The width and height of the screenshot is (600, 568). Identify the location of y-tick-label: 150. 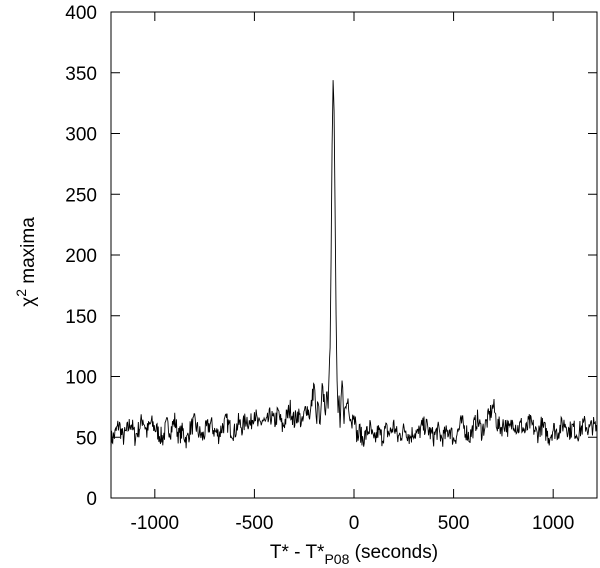
(81, 317).